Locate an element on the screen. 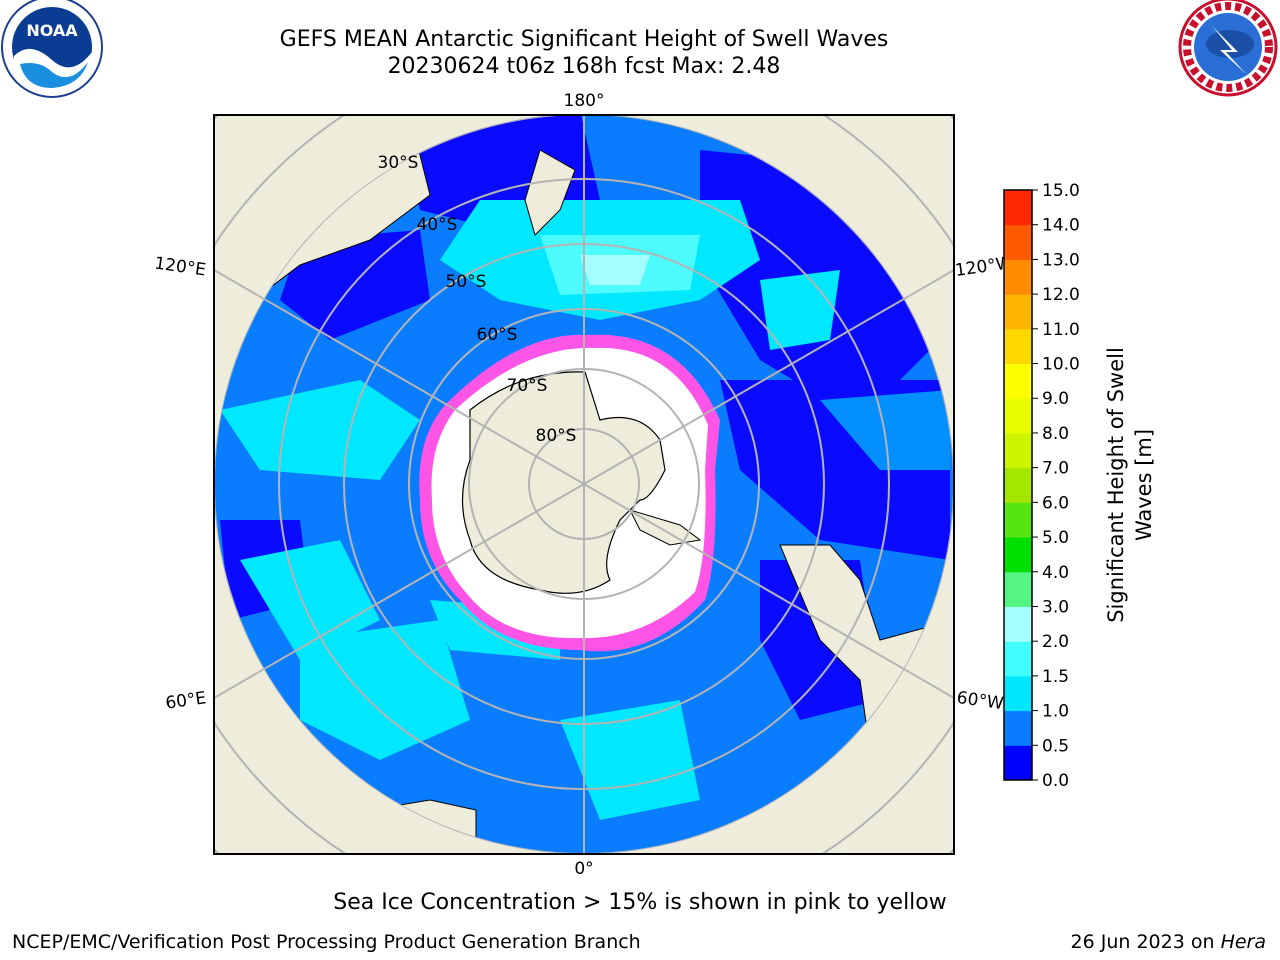  lat-label-70s: 70°S is located at coordinates (527, 386).